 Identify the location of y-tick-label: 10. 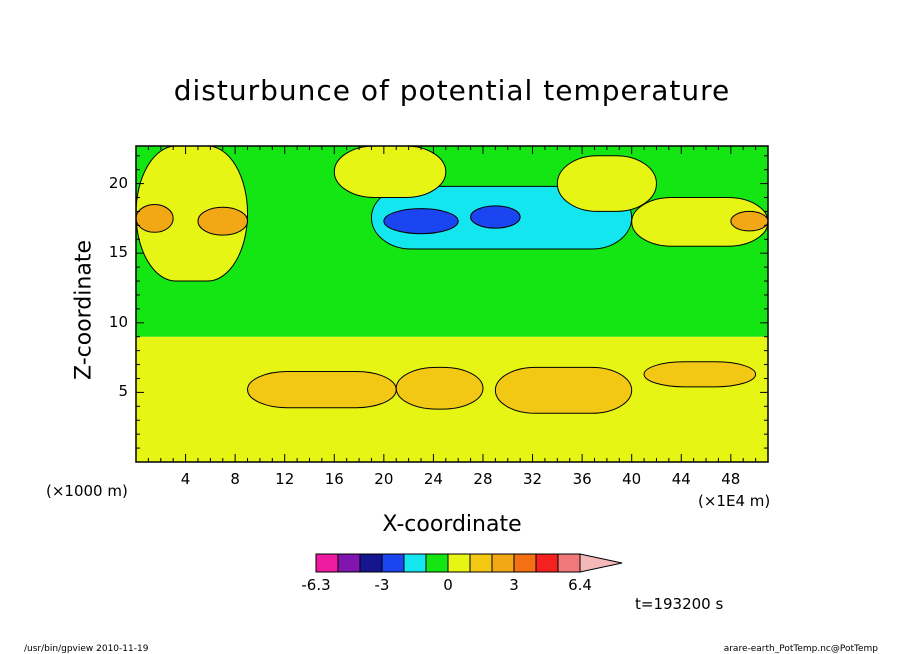
(118, 321).